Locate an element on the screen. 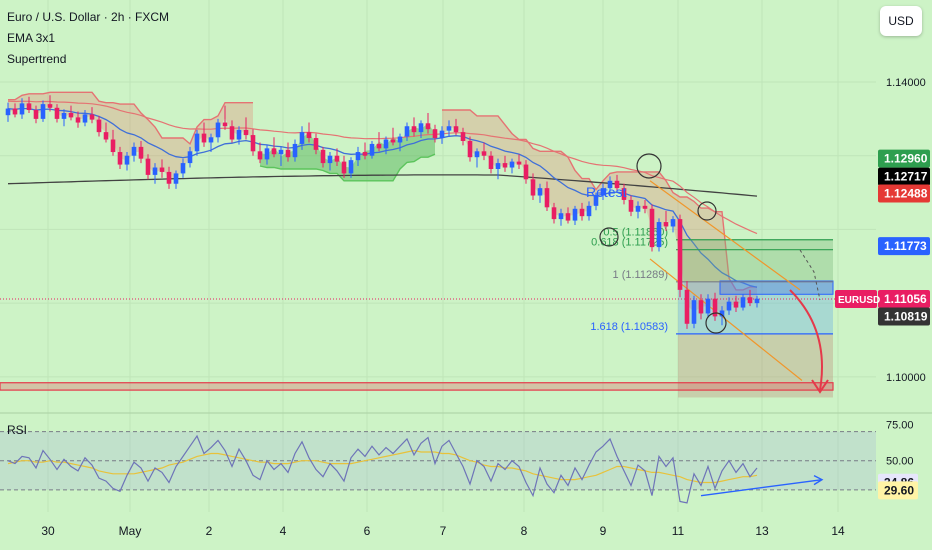 Image resolution: width=932 pixels, height=550 pixels. time-axis-label: 30 is located at coordinates (48, 531).